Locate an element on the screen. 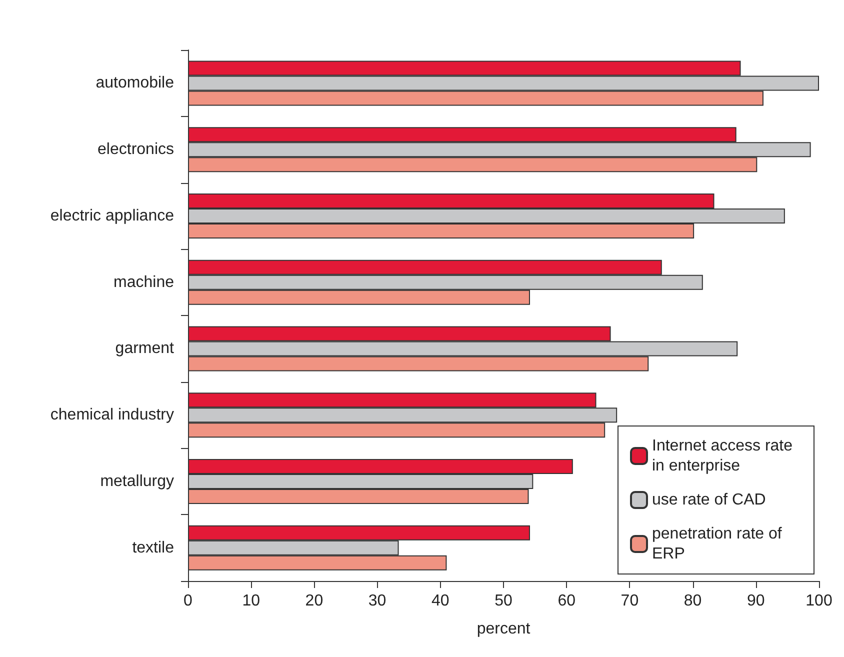  x-tick-label: 100 is located at coordinates (819, 601).